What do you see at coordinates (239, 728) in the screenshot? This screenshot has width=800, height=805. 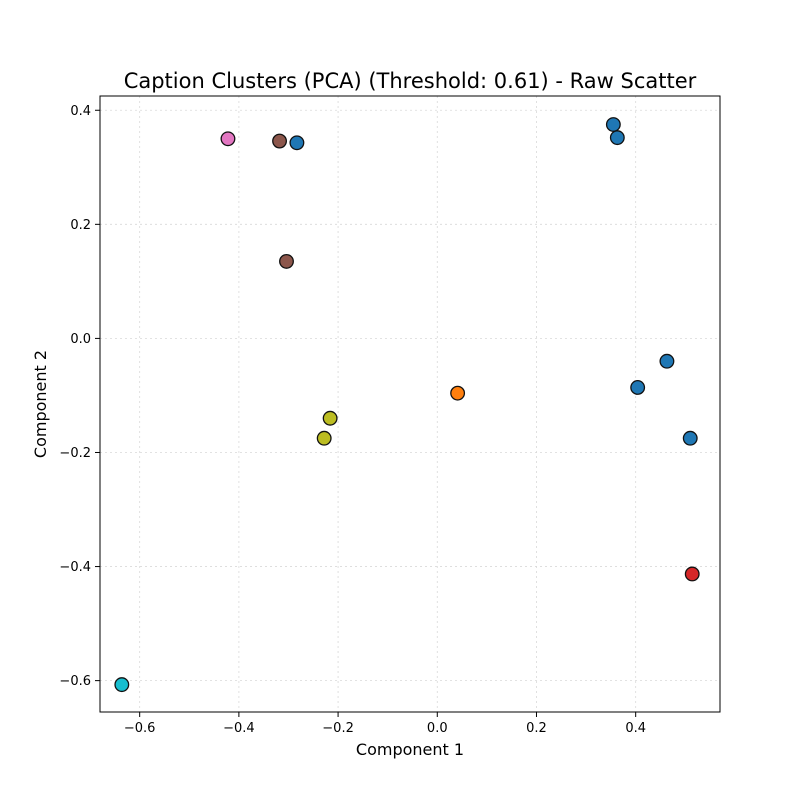 I see `x-tick-label: −0.4` at bounding box center [239, 728].